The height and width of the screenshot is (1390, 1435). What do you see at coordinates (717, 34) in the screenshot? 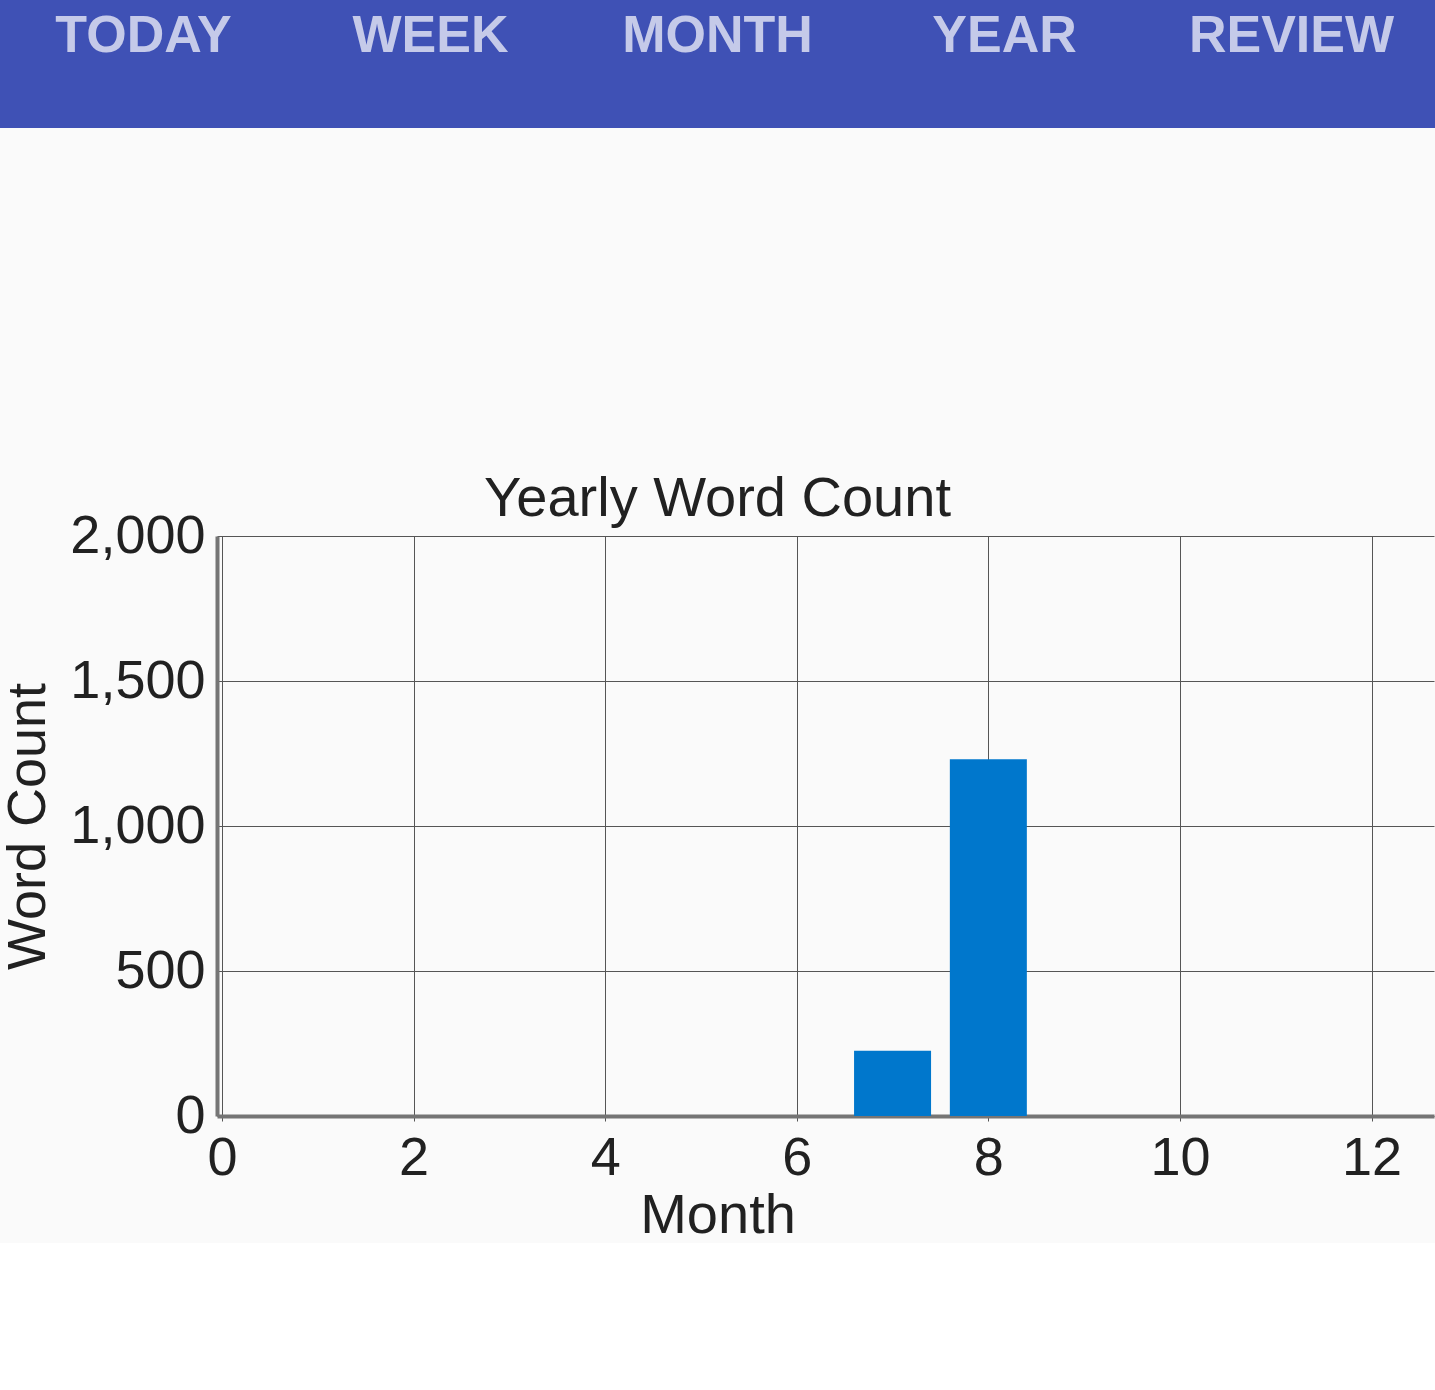
I see `text: MONTH` at bounding box center [717, 34].